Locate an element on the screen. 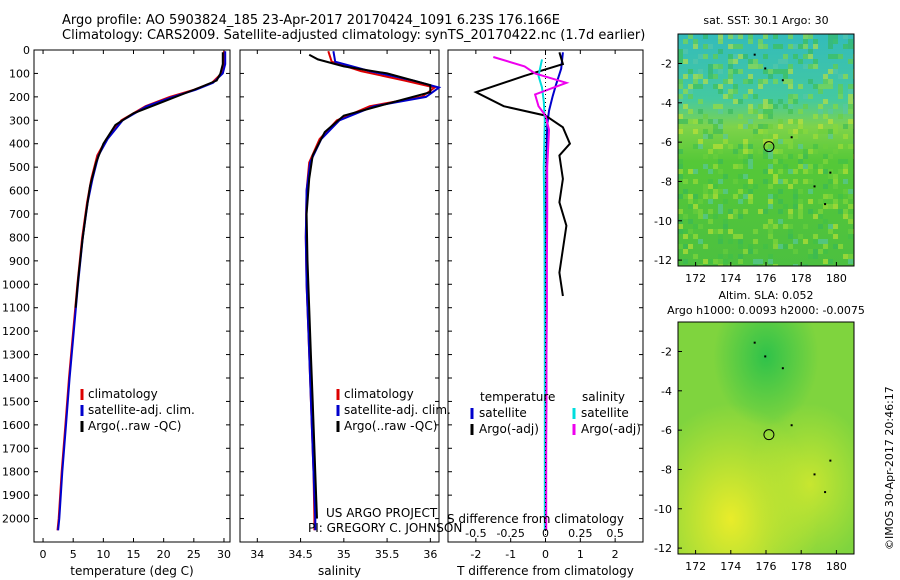 This screenshot has height=580, width=900. island-speck is located at coordinates (765, 356).